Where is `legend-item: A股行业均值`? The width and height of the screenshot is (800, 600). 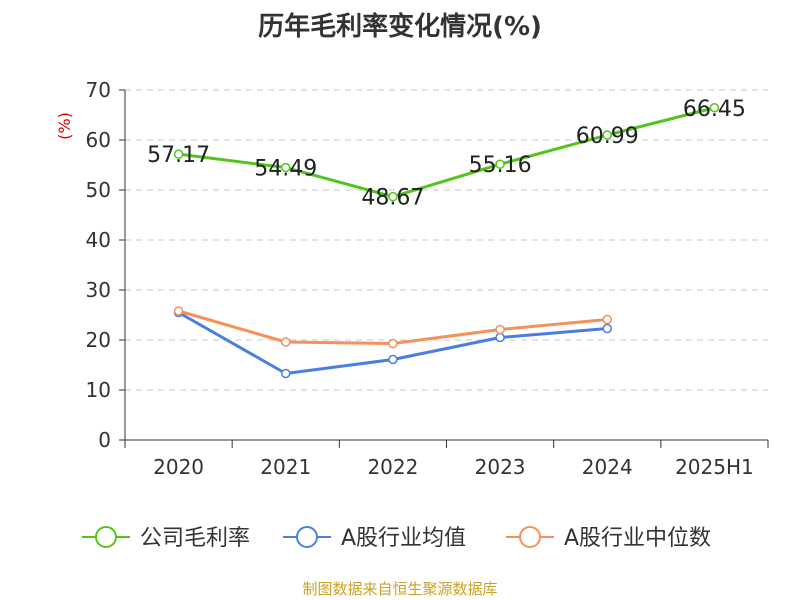 legend-item: A股行业均值 is located at coordinates (374, 538).